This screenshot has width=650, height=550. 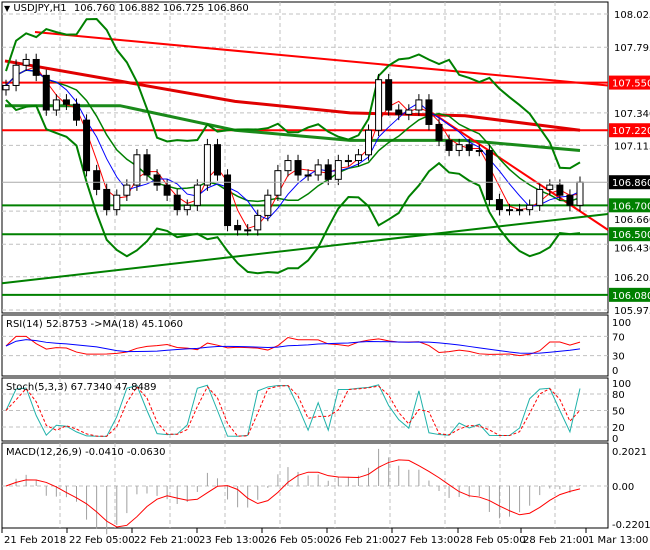 What do you see at coordinates (631, 183) in the screenshot?
I see `current-price-label: 106.860` at bounding box center [631, 183].